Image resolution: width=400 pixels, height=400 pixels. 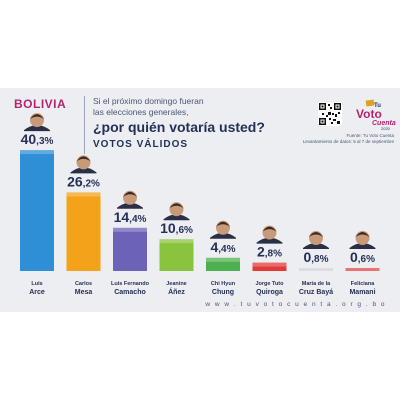 I want to click on candidate-first-name-3: Jeanine, so click(x=176, y=284).